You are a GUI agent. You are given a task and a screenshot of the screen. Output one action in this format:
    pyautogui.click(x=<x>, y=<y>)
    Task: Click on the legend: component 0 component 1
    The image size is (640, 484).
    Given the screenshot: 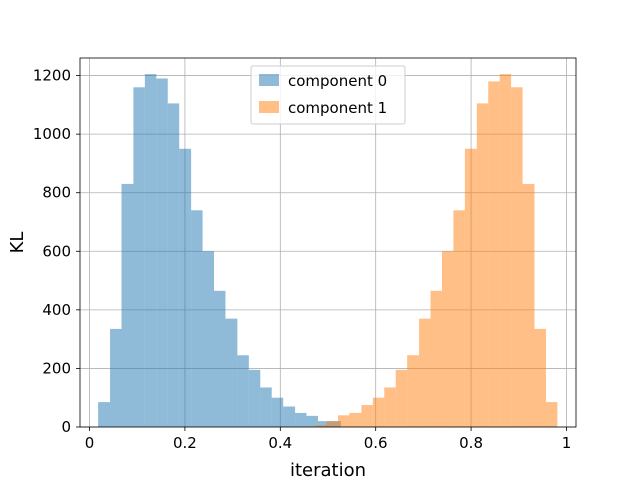 What is the action you would take?
    pyautogui.click(x=328, y=95)
    